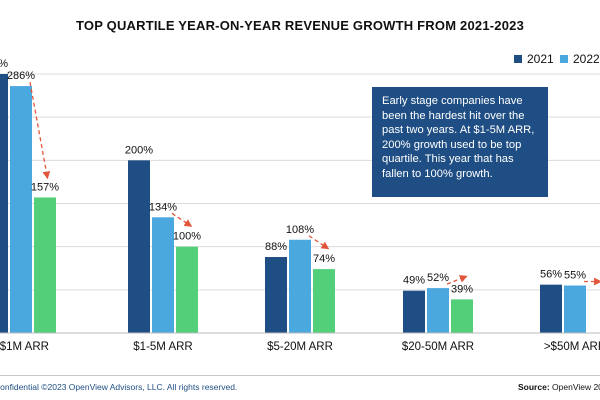 The image size is (600, 400). What do you see at coordinates (462, 289) in the screenshot?
I see `data-label: 39%` at bounding box center [462, 289].